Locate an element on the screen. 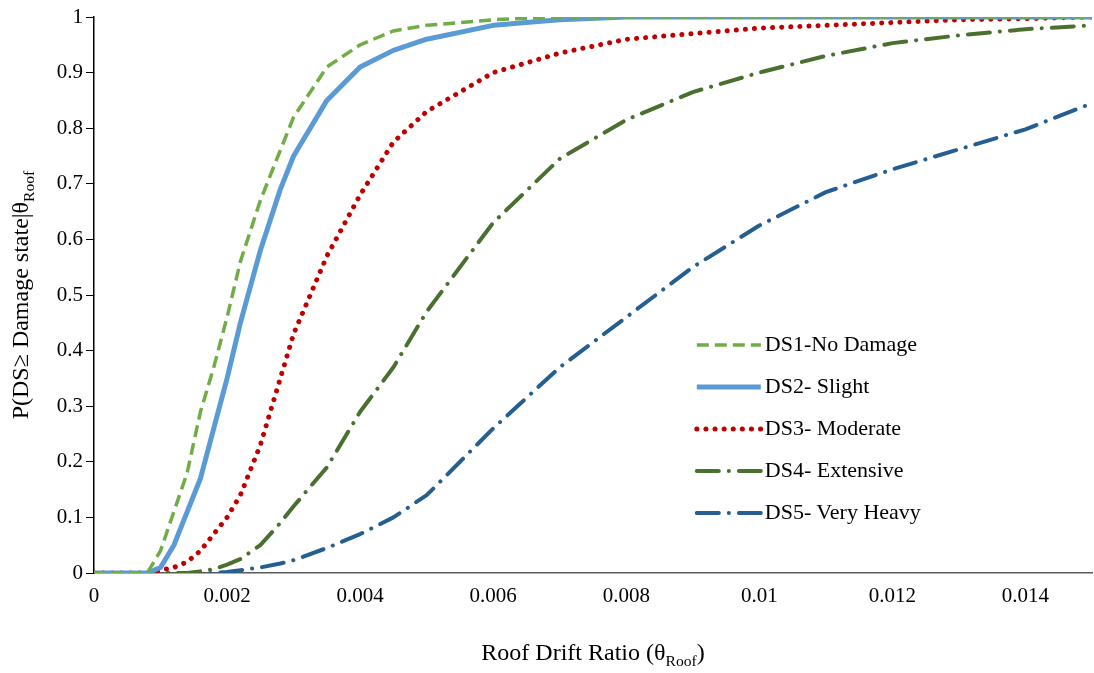 This screenshot has width=1094, height=673. x-tick-label: 0.002 is located at coordinates (227, 595).